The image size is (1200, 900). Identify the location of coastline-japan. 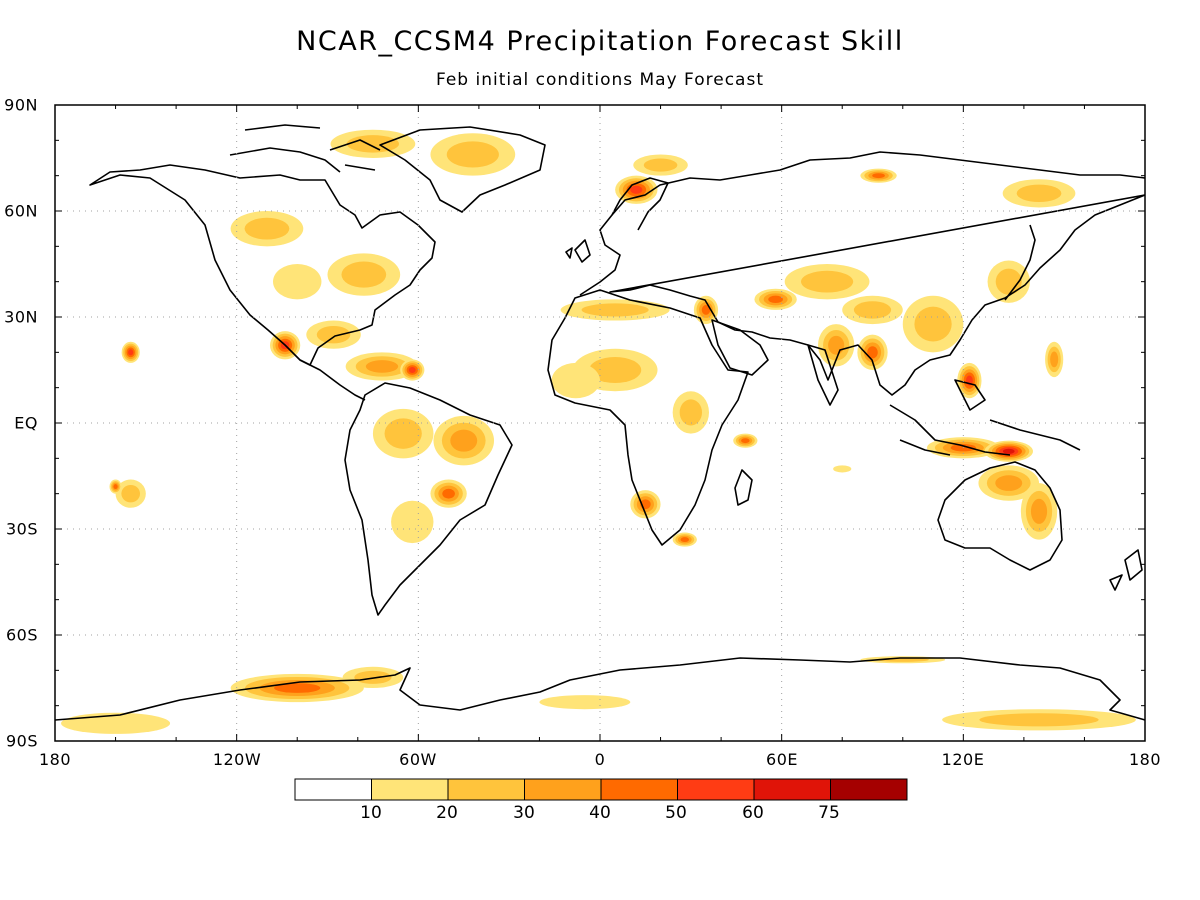
(1020, 262).